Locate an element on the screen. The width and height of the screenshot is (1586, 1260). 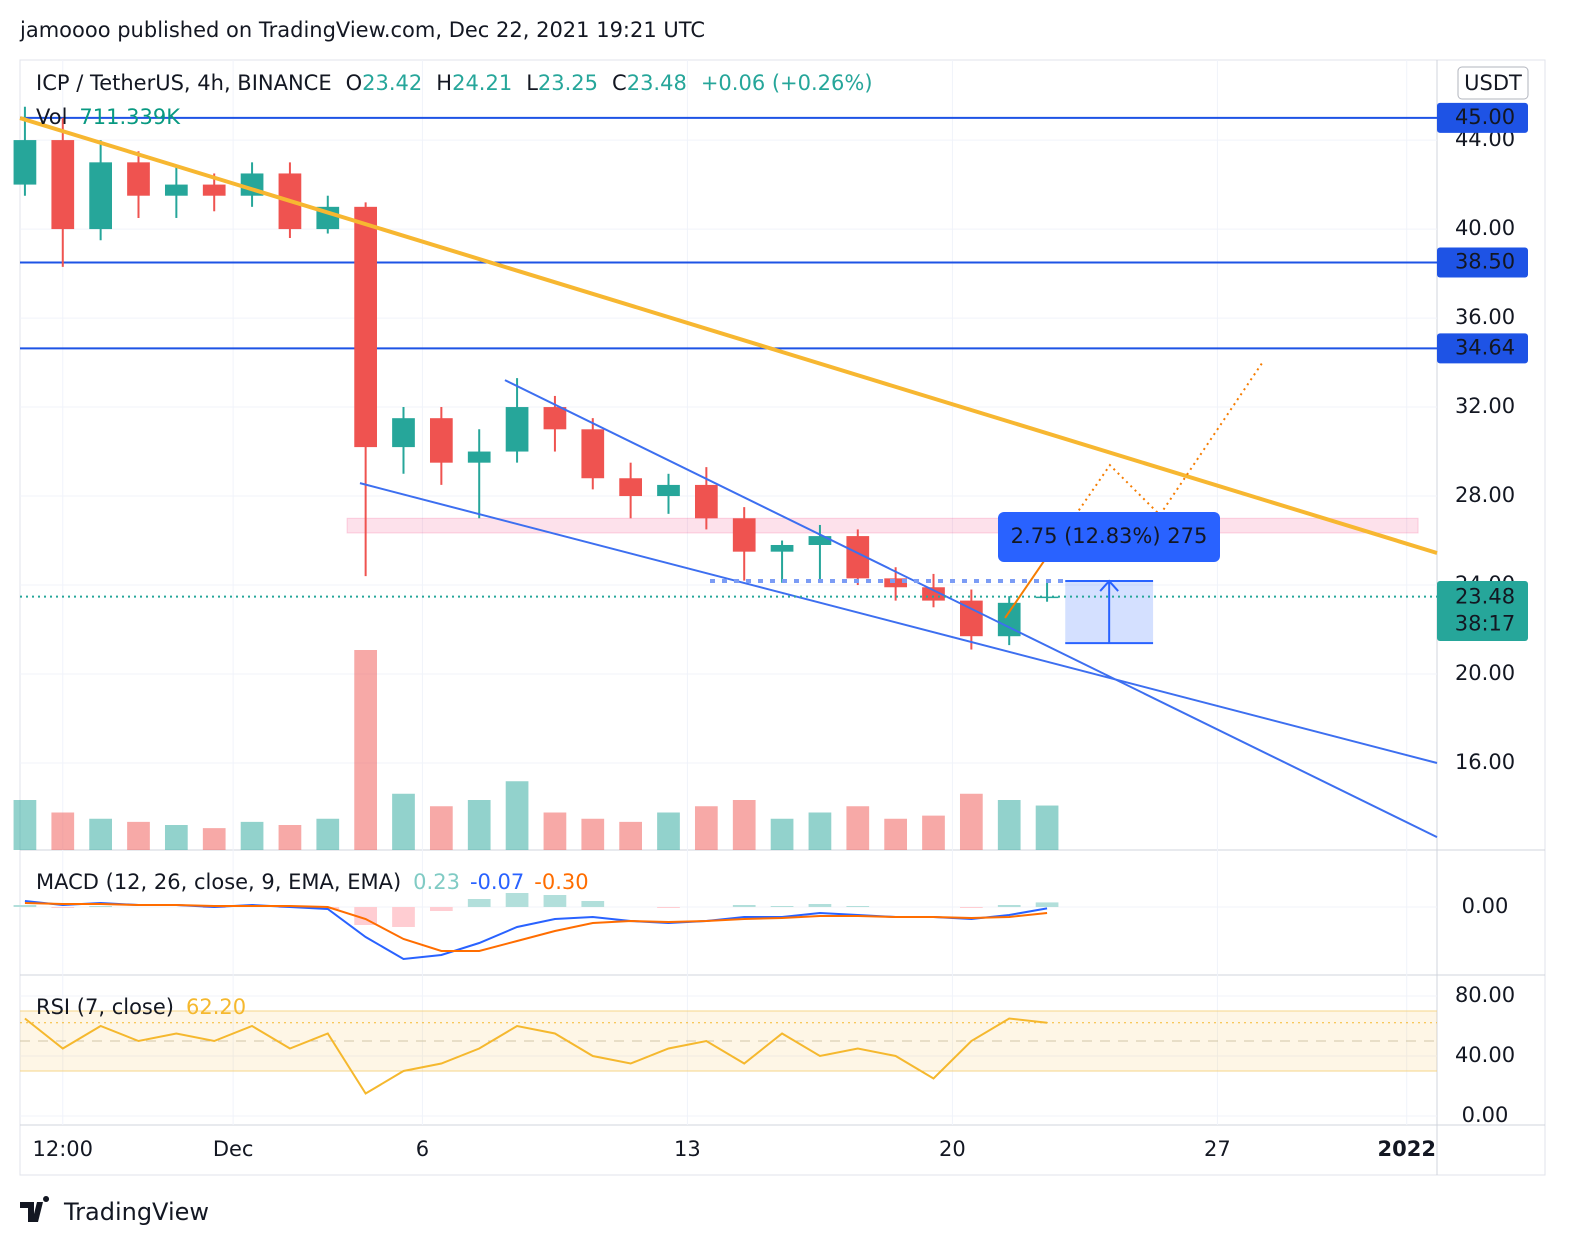
ohlc-letter: C is located at coordinates (619, 83).